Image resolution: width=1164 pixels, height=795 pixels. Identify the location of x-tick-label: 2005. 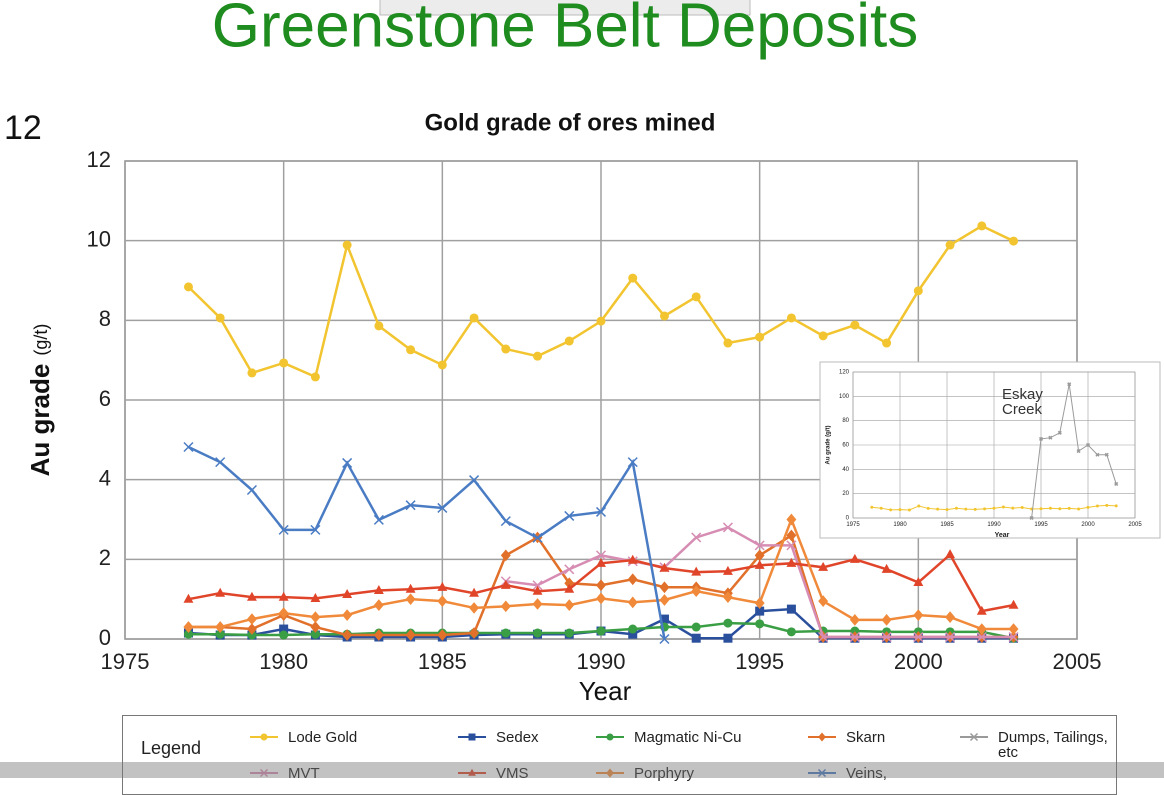
(1135, 525).